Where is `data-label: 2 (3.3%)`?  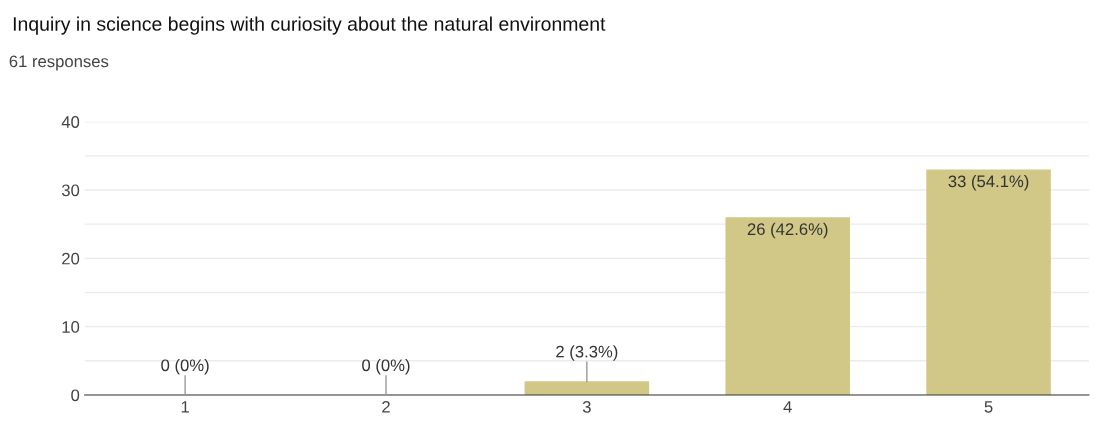 data-label: 2 (3.3%) is located at coordinates (587, 353).